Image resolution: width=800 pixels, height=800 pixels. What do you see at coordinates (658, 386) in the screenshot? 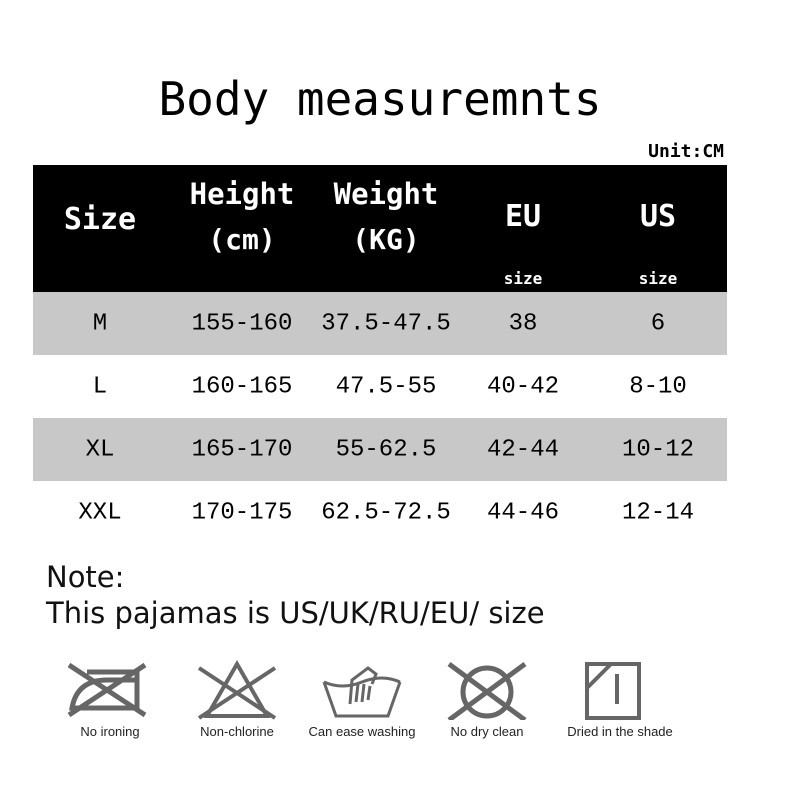
I see `cell-us: 8-10` at bounding box center [658, 386].